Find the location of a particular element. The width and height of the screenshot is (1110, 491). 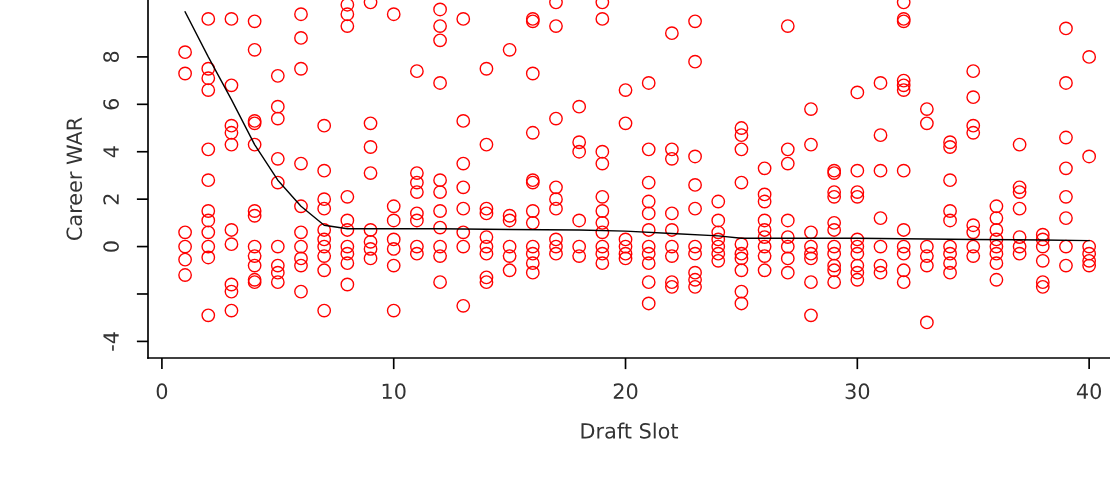

x-tick-label: 30 is located at coordinates (857, 391).